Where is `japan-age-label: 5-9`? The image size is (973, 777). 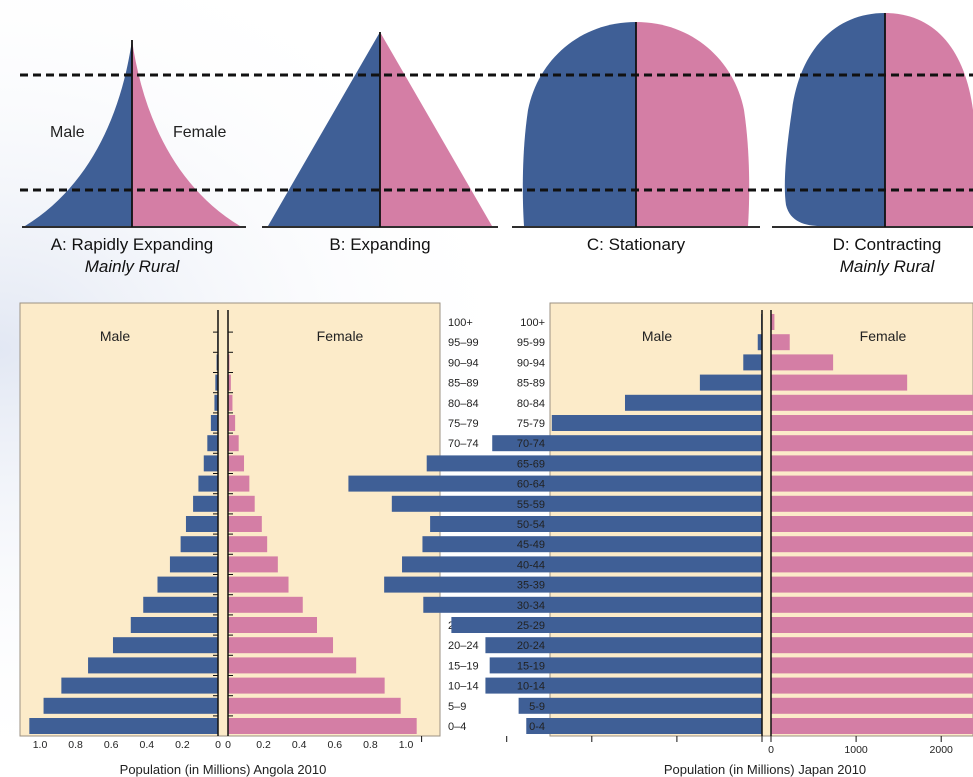 japan-age-label: 5-9 is located at coordinates (537, 707).